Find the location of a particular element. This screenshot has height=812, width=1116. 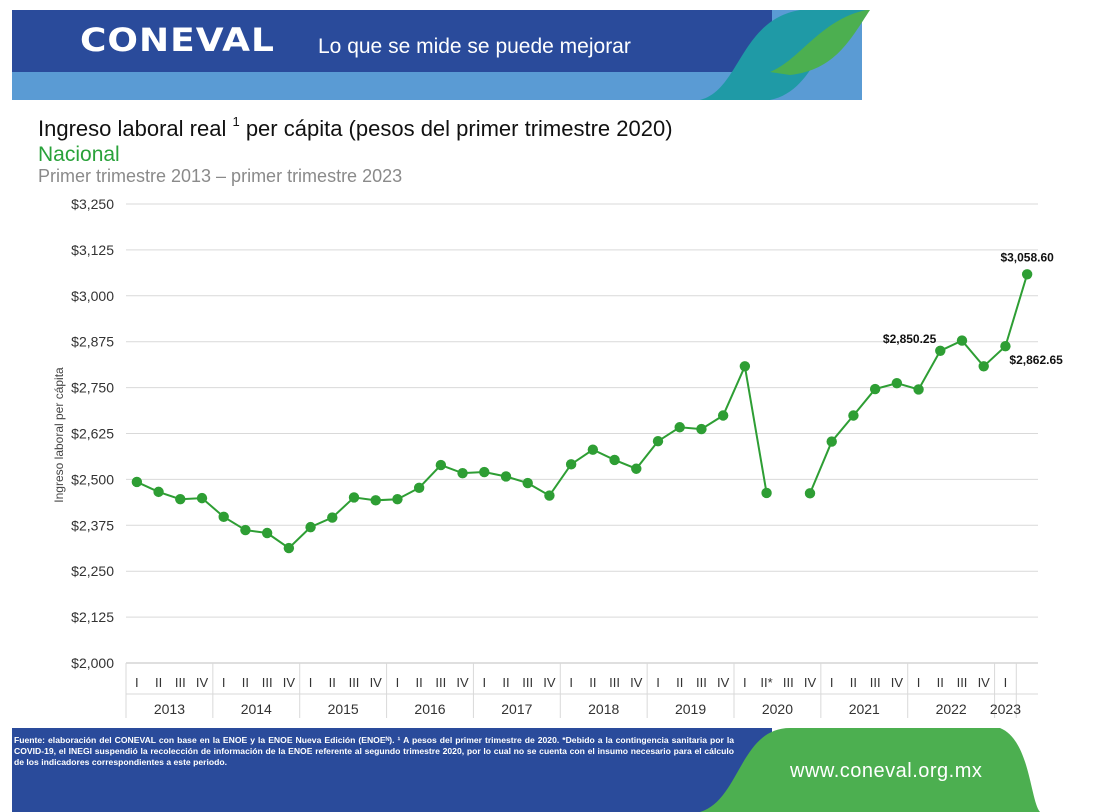

y-tick-label: $2,375 is located at coordinates (92, 525).